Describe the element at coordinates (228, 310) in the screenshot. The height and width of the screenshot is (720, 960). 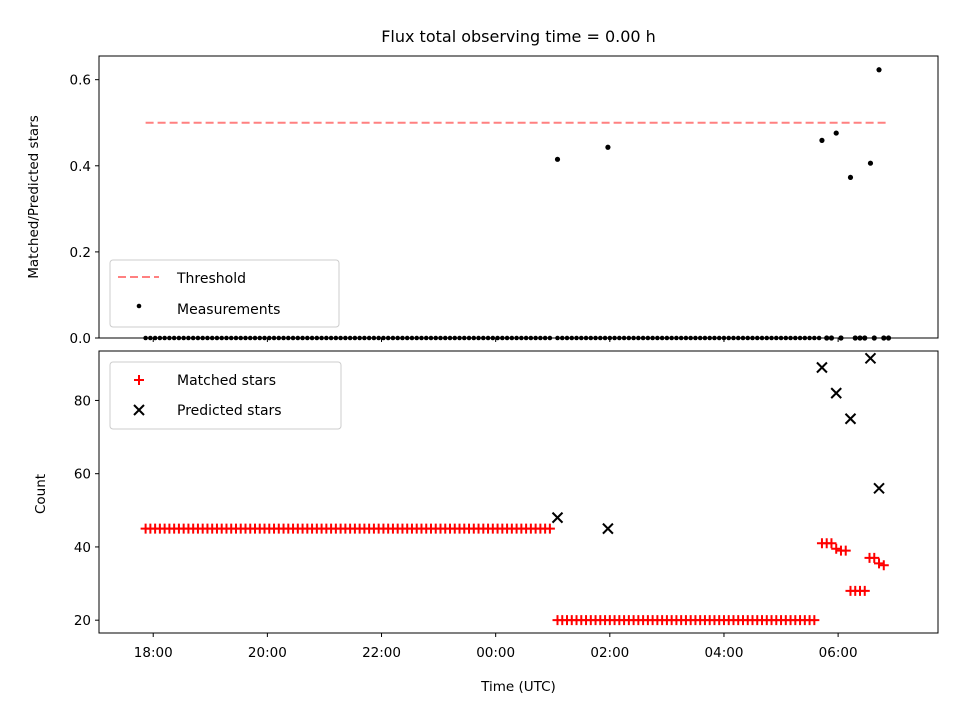
I see `legend-measurements-label: Measurements` at that location.